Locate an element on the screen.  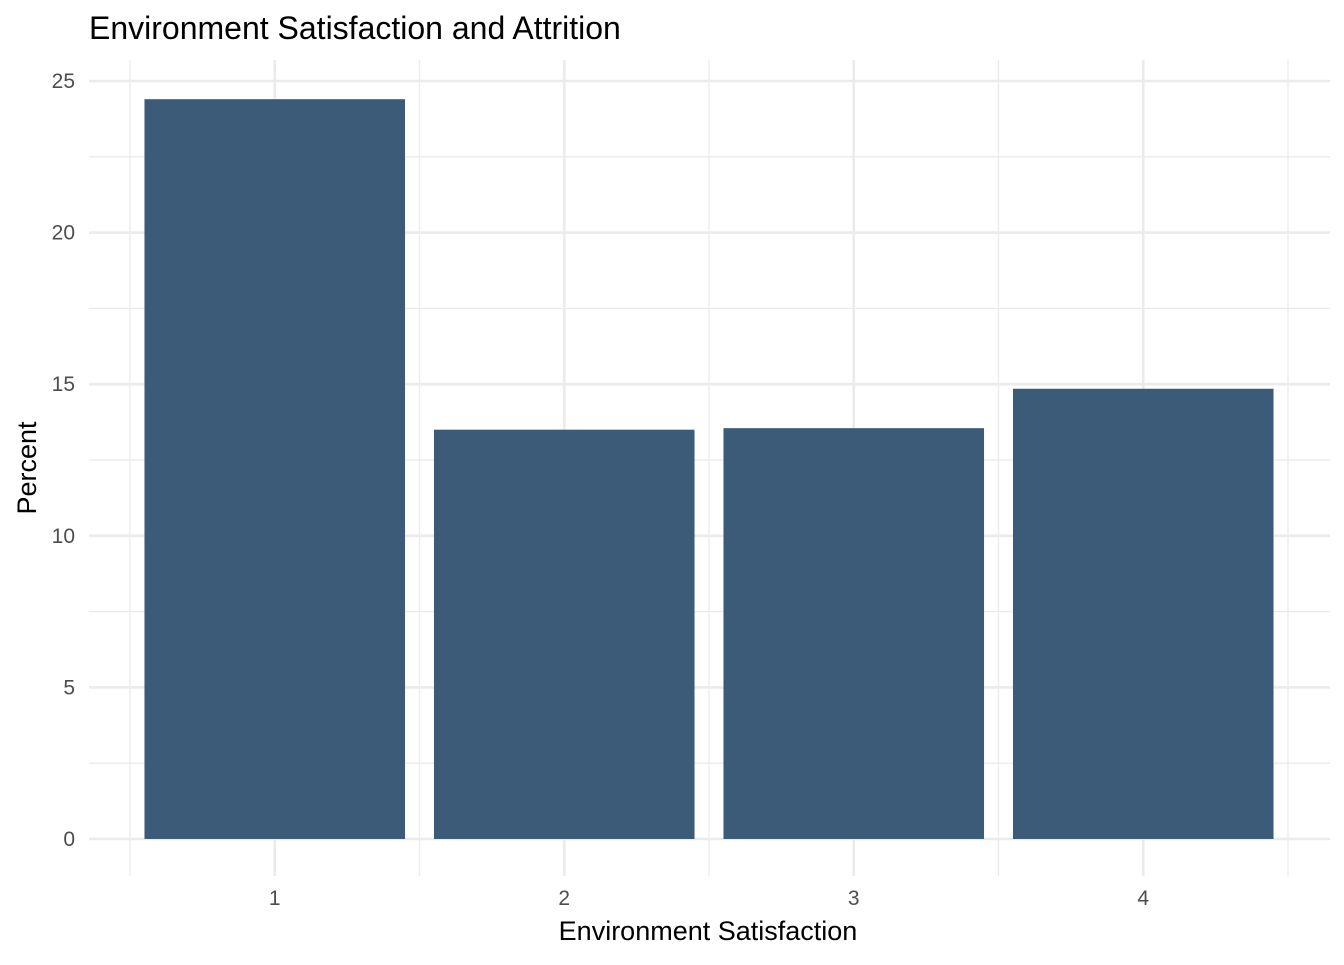
x-tick-label: 1 is located at coordinates (275, 898).